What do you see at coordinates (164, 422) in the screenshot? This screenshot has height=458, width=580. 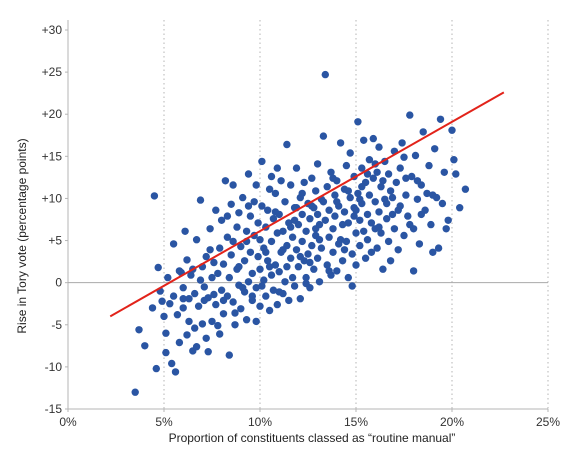 I see `x-tick-label-1: 5%` at bounding box center [164, 422].